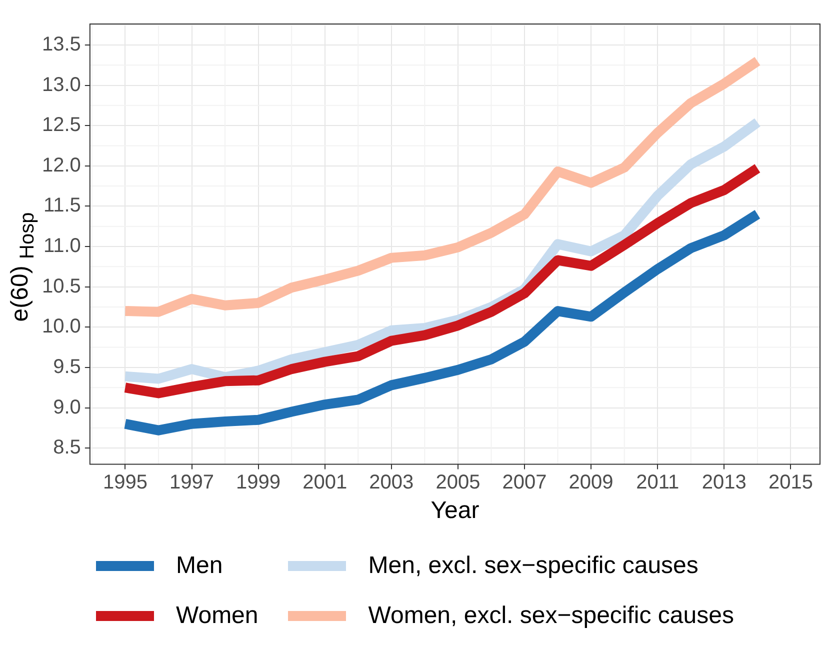  Describe the element at coordinates (61, 286) in the screenshot. I see `y-tick-label: 10.5` at that location.